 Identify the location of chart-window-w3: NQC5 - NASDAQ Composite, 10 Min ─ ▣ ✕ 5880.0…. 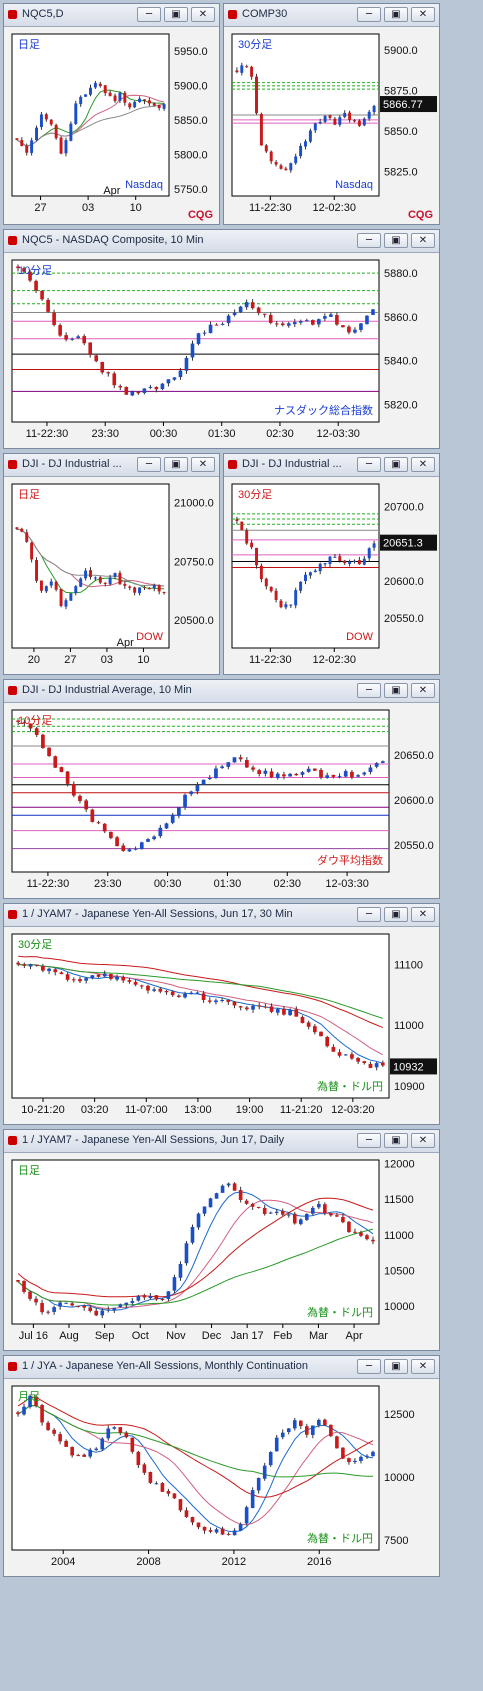
(221, 339).